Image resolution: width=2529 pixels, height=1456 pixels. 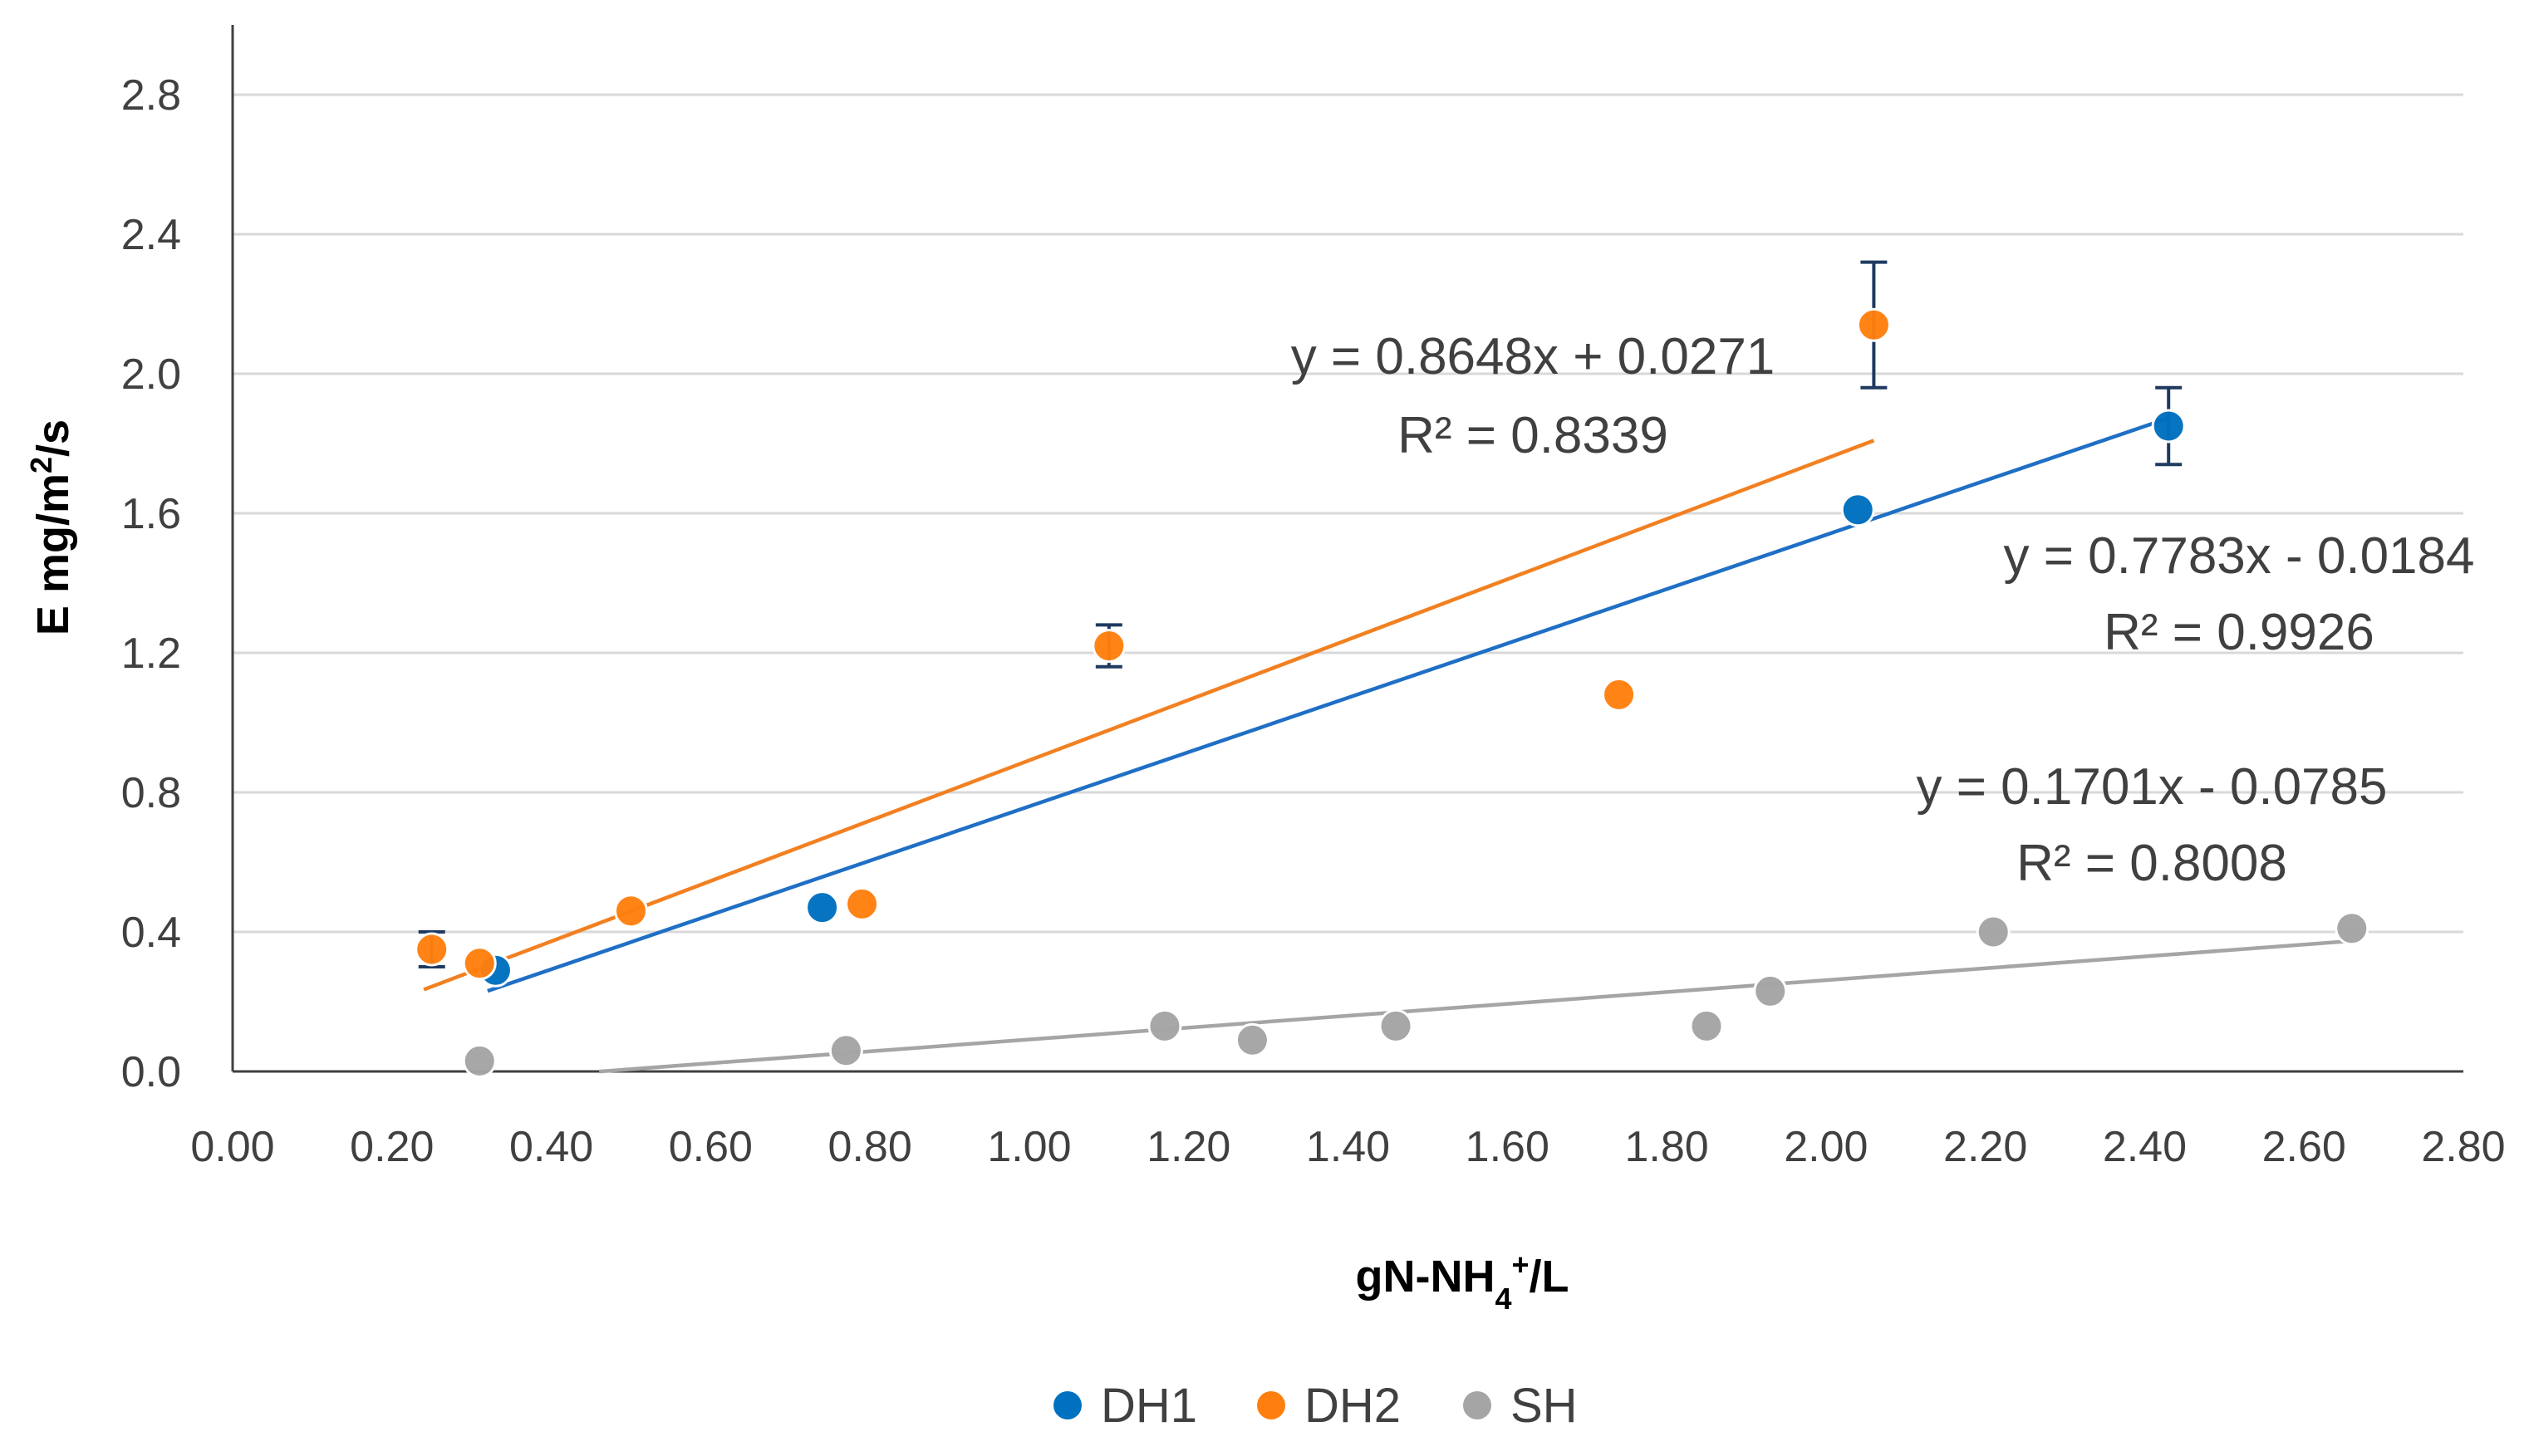 I want to click on y-tick-label: 0.8, so click(x=151, y=793).